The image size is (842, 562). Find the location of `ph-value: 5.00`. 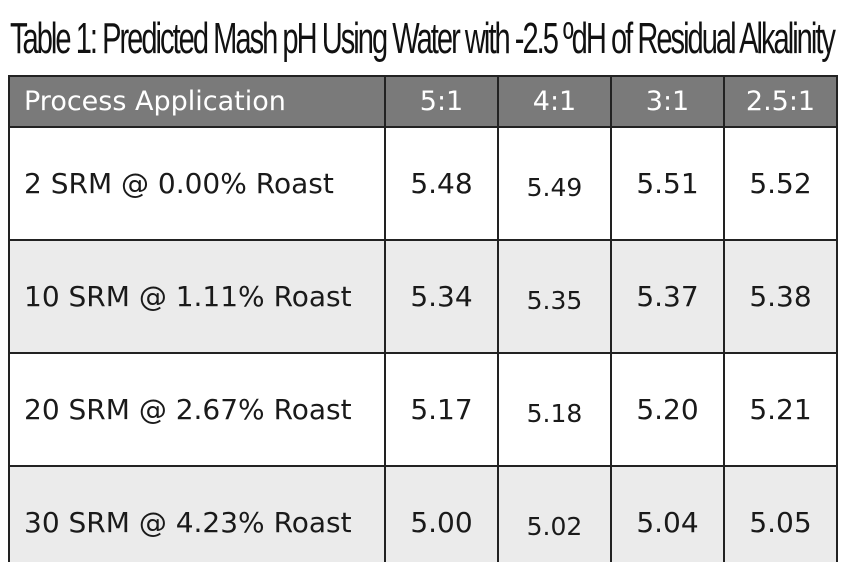

ph-value: 5.00 is located at coordinates (441, 513).